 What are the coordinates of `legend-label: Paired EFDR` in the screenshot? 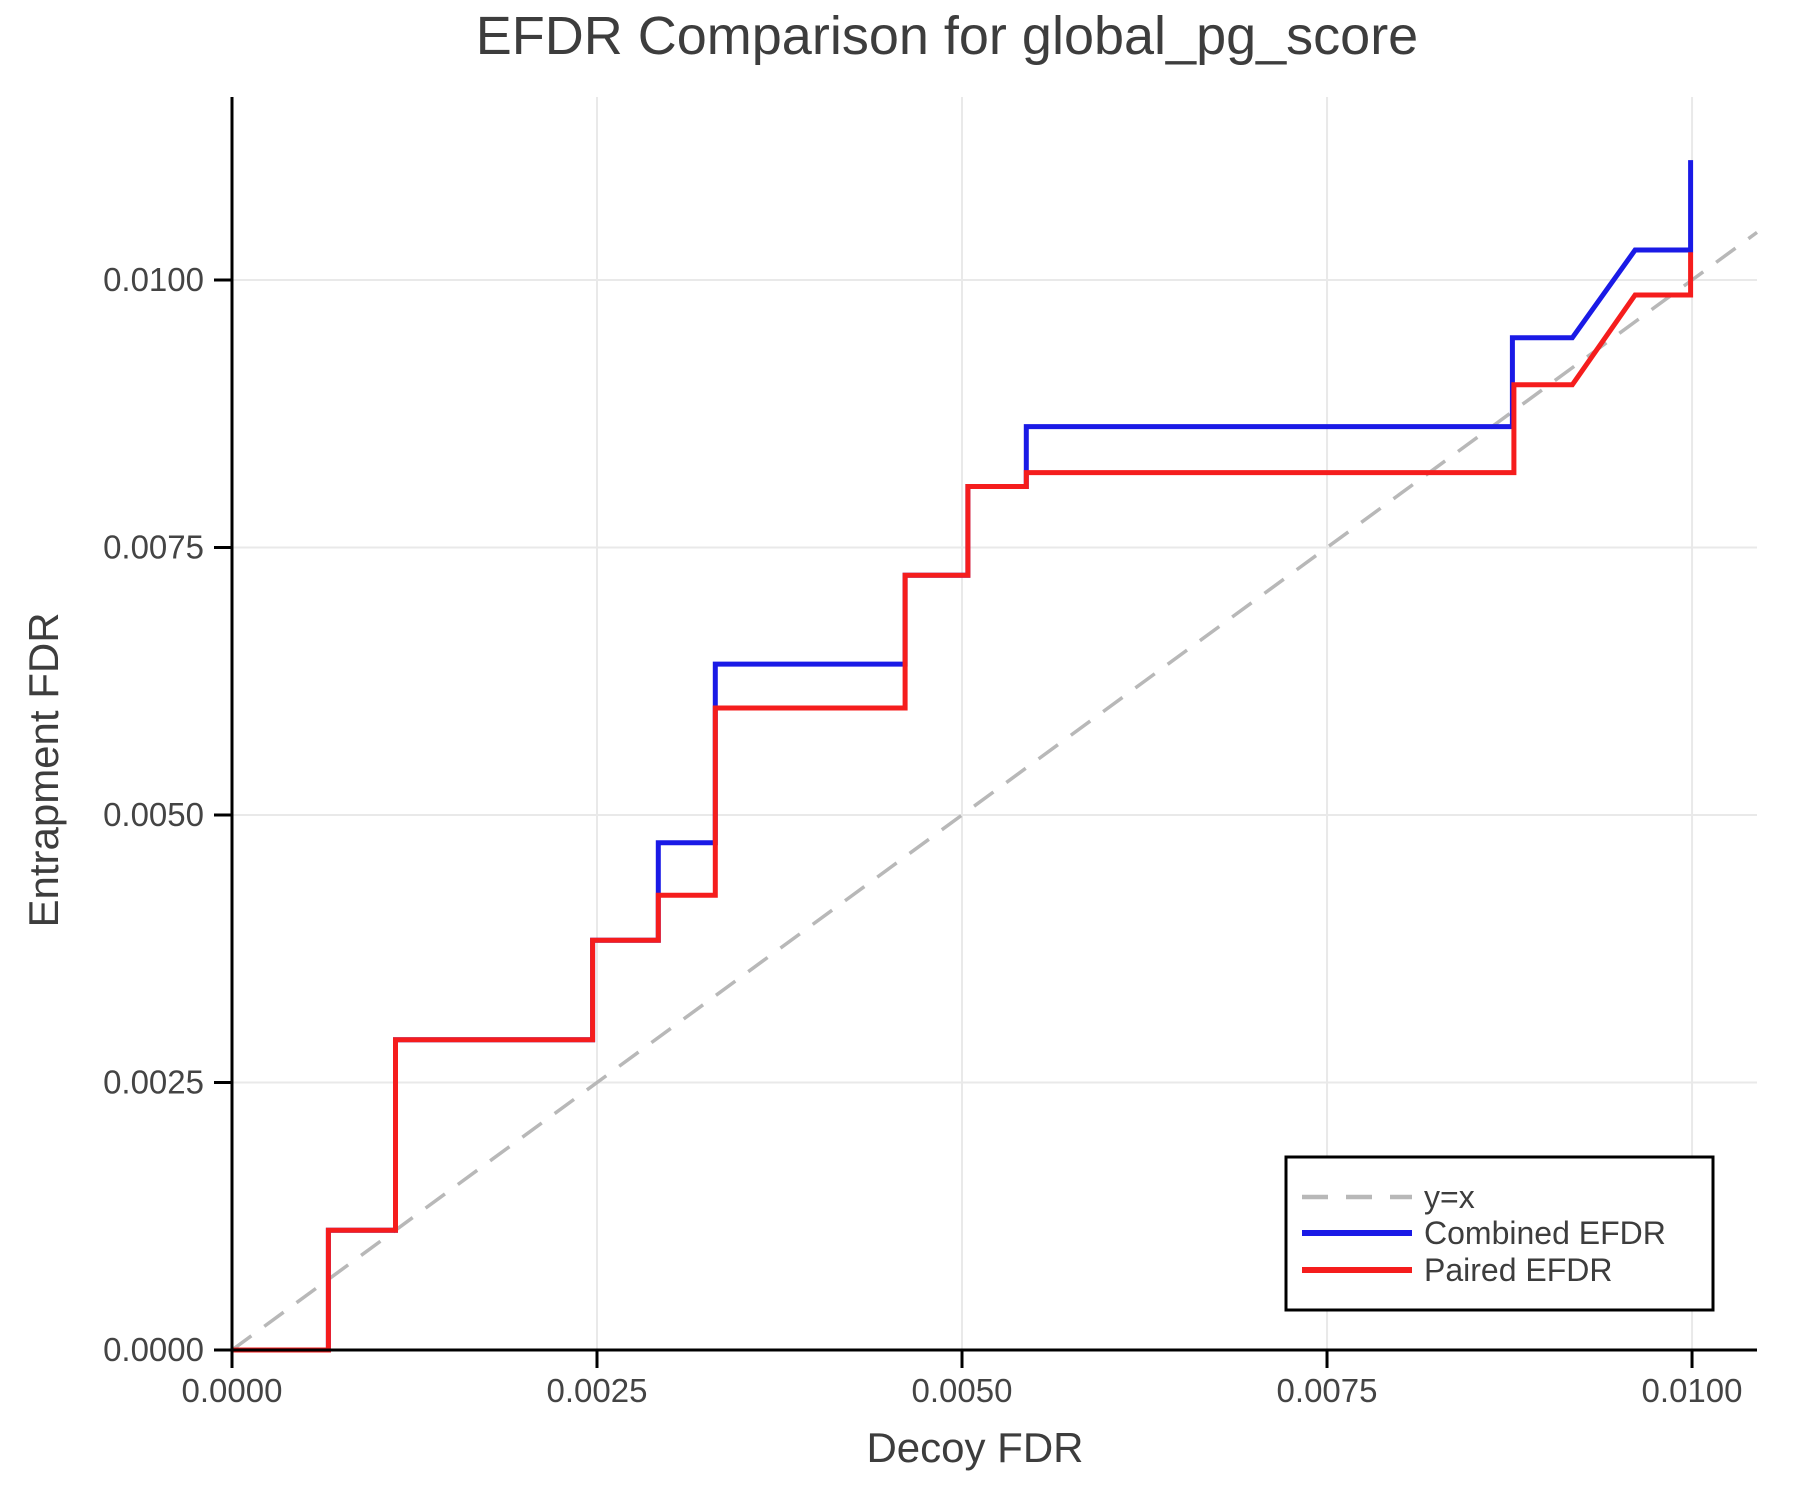 It's located at (1518, 1270).